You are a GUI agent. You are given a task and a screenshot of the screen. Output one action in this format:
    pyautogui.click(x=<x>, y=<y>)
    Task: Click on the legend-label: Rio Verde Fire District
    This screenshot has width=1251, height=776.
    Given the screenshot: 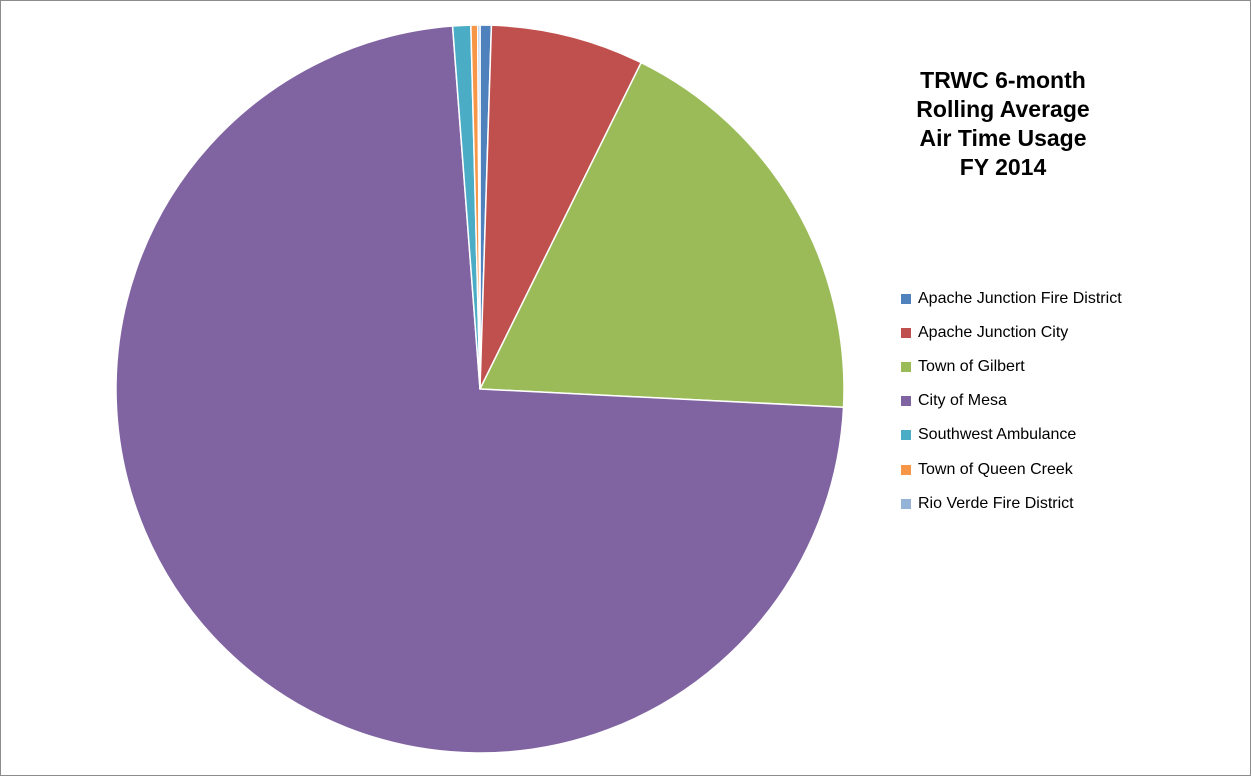 What is the action you would take?
    pyautogui.click(x=996, y=503)
    